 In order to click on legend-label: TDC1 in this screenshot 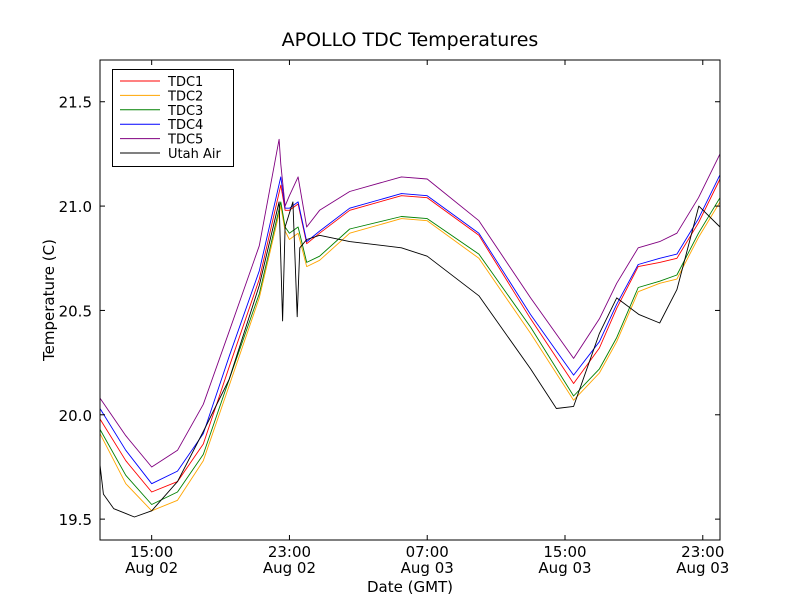, I will do `click(185, 82)`.